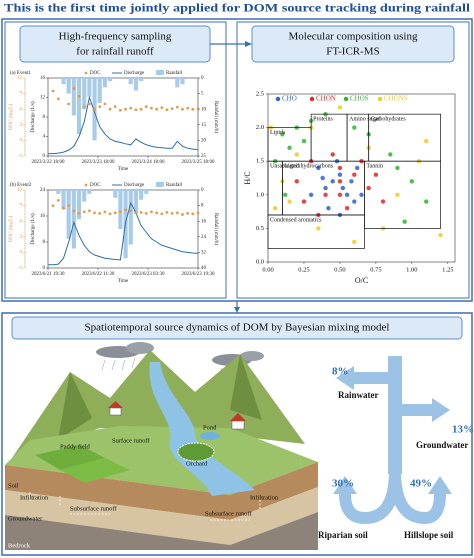  I want to click on panel-title: FT-ICR-MS, so click(352, 52).